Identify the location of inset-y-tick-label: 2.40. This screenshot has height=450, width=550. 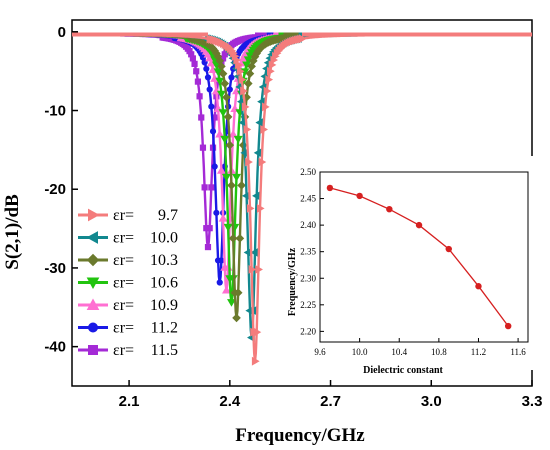
(308, 225).